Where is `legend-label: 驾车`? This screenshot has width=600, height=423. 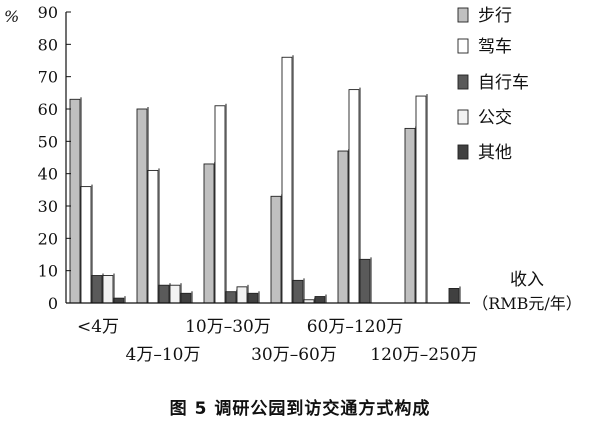 legend-label: 驾车 is located at coordinates (495, 47).